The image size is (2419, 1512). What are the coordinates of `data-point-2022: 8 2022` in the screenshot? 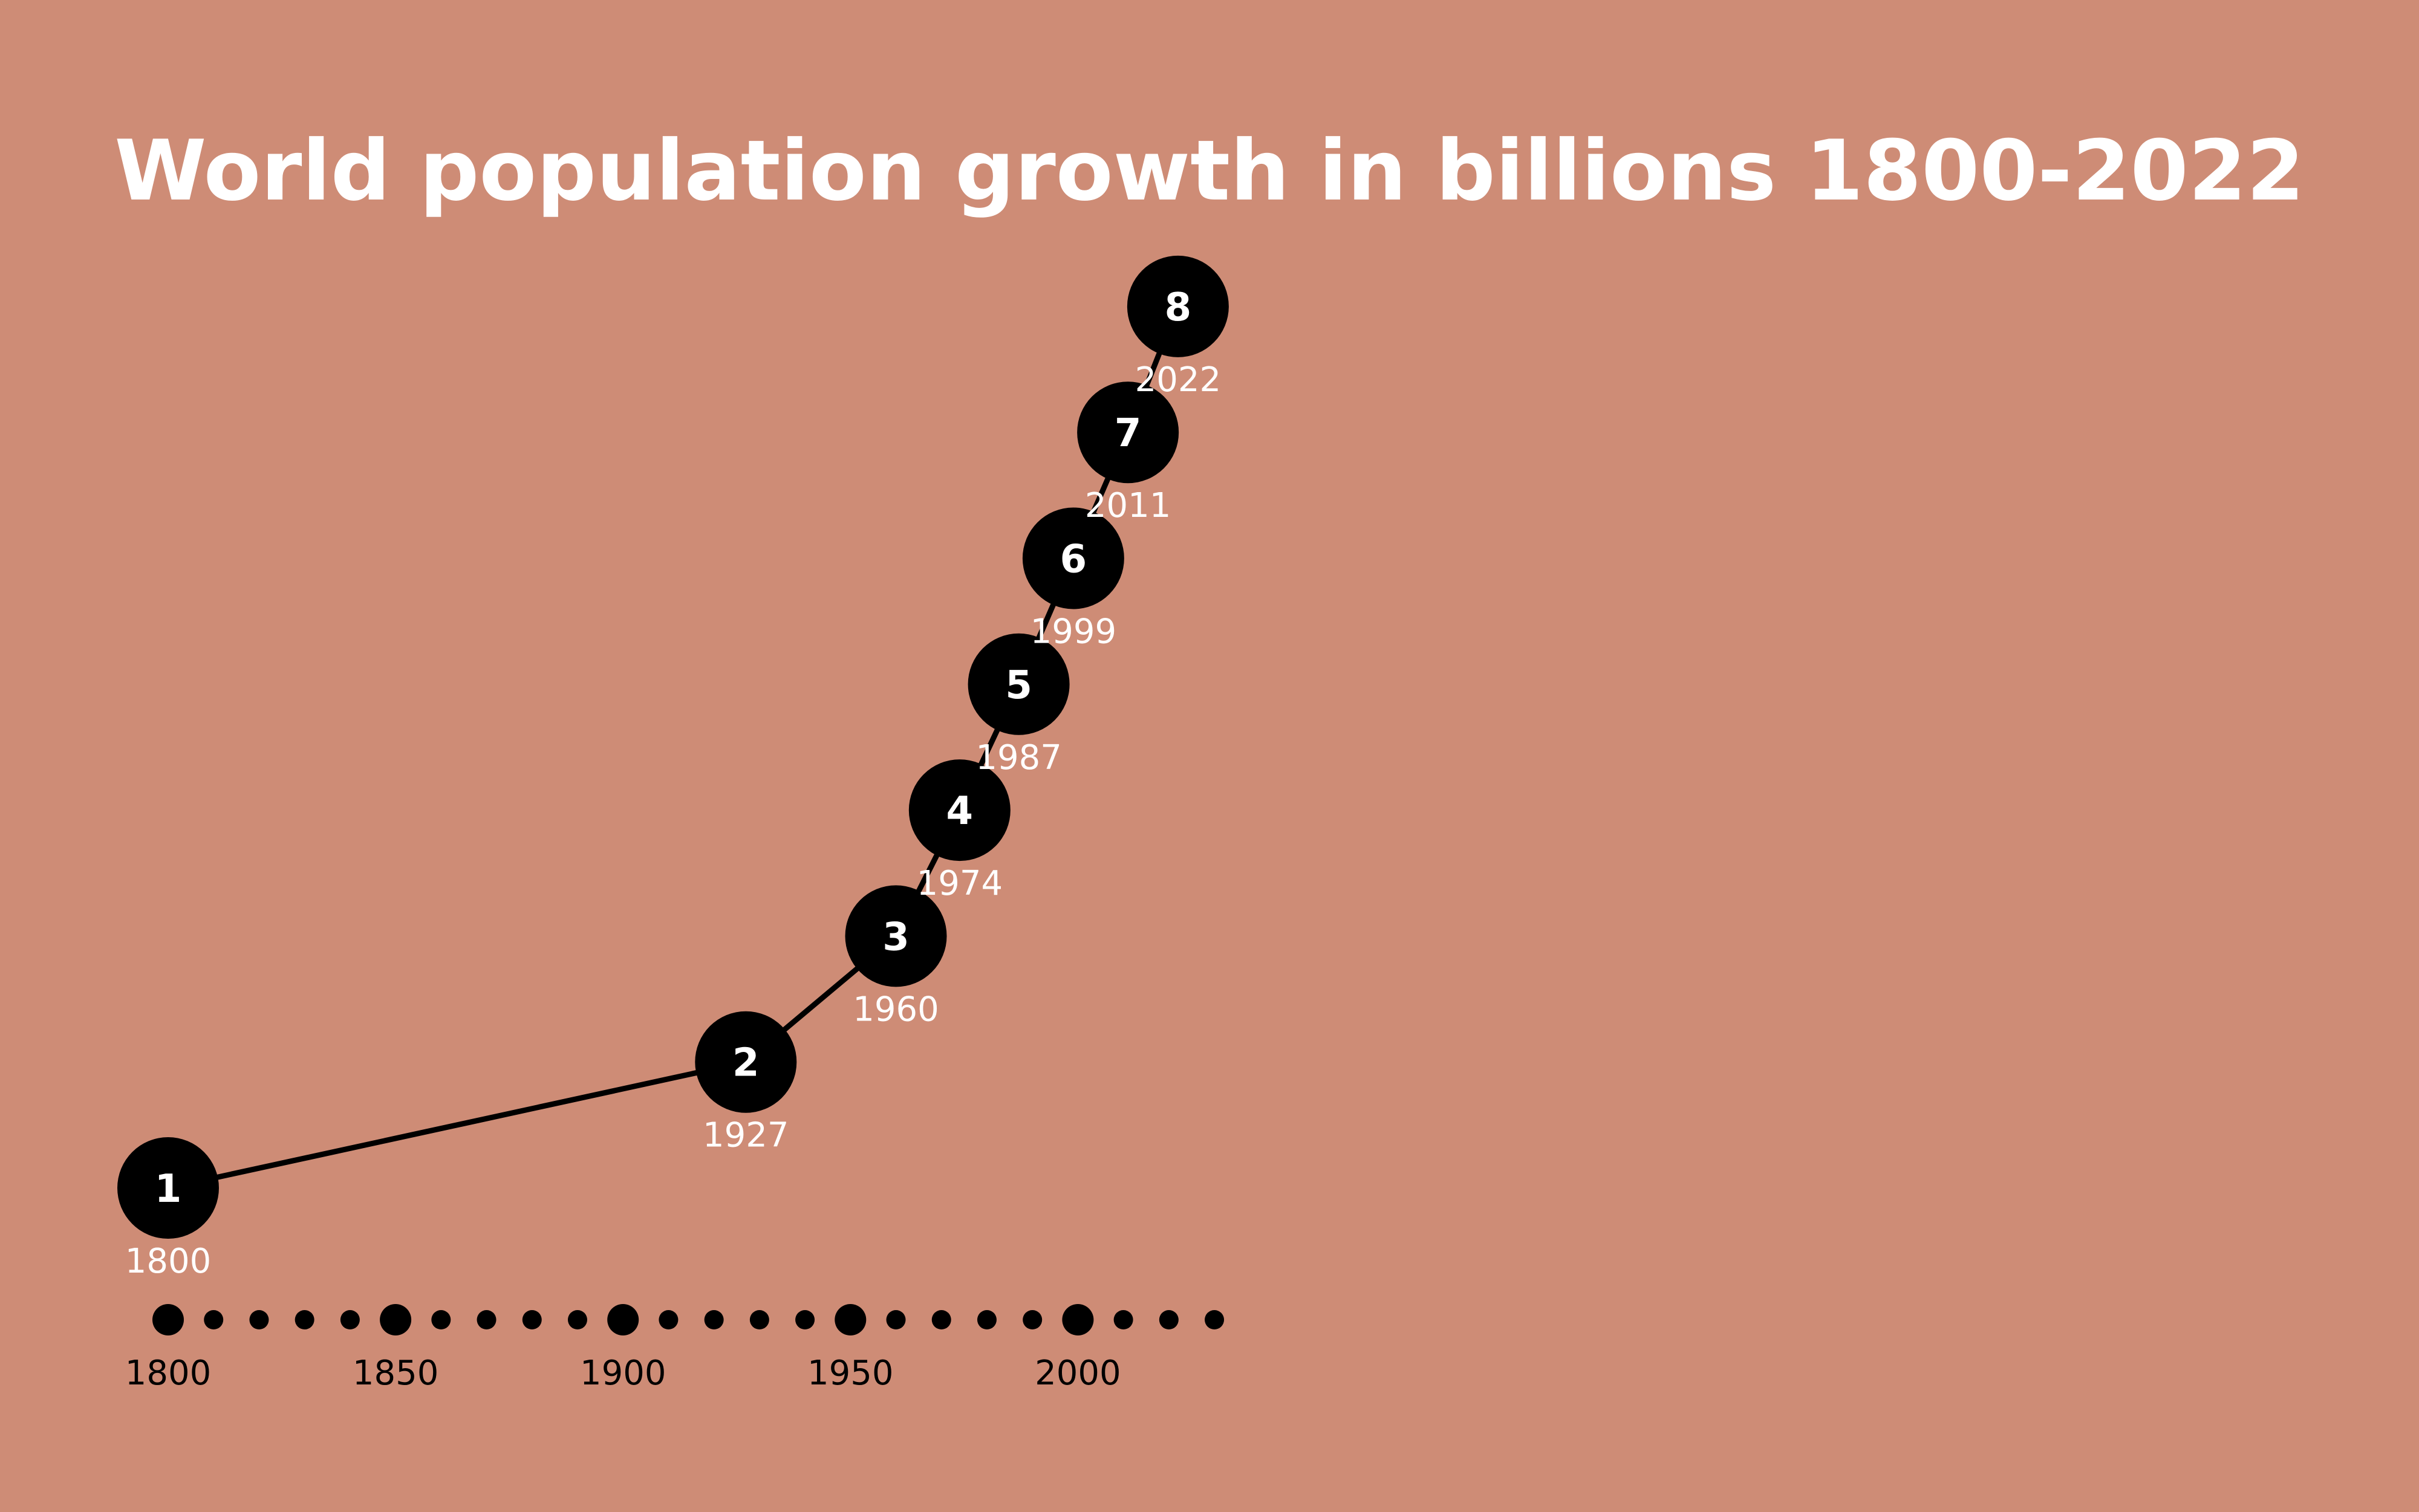 It's located at (1178, 327).